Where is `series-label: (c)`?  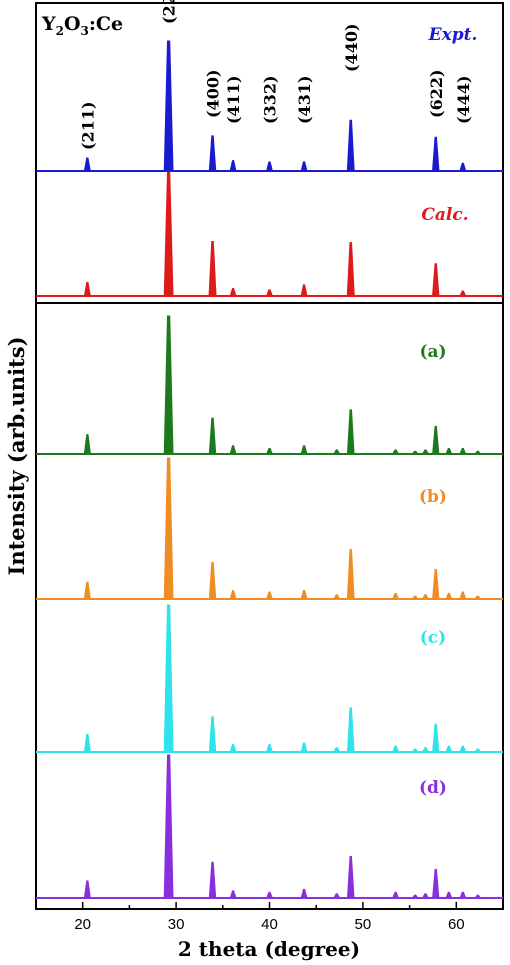 series-label: (c) is located at coordinates (433, 638).